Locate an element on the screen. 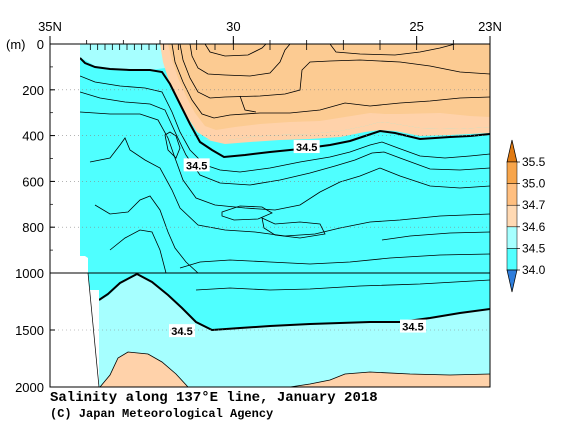  fill-peach-deep-right is located at coordinates (390, 379).